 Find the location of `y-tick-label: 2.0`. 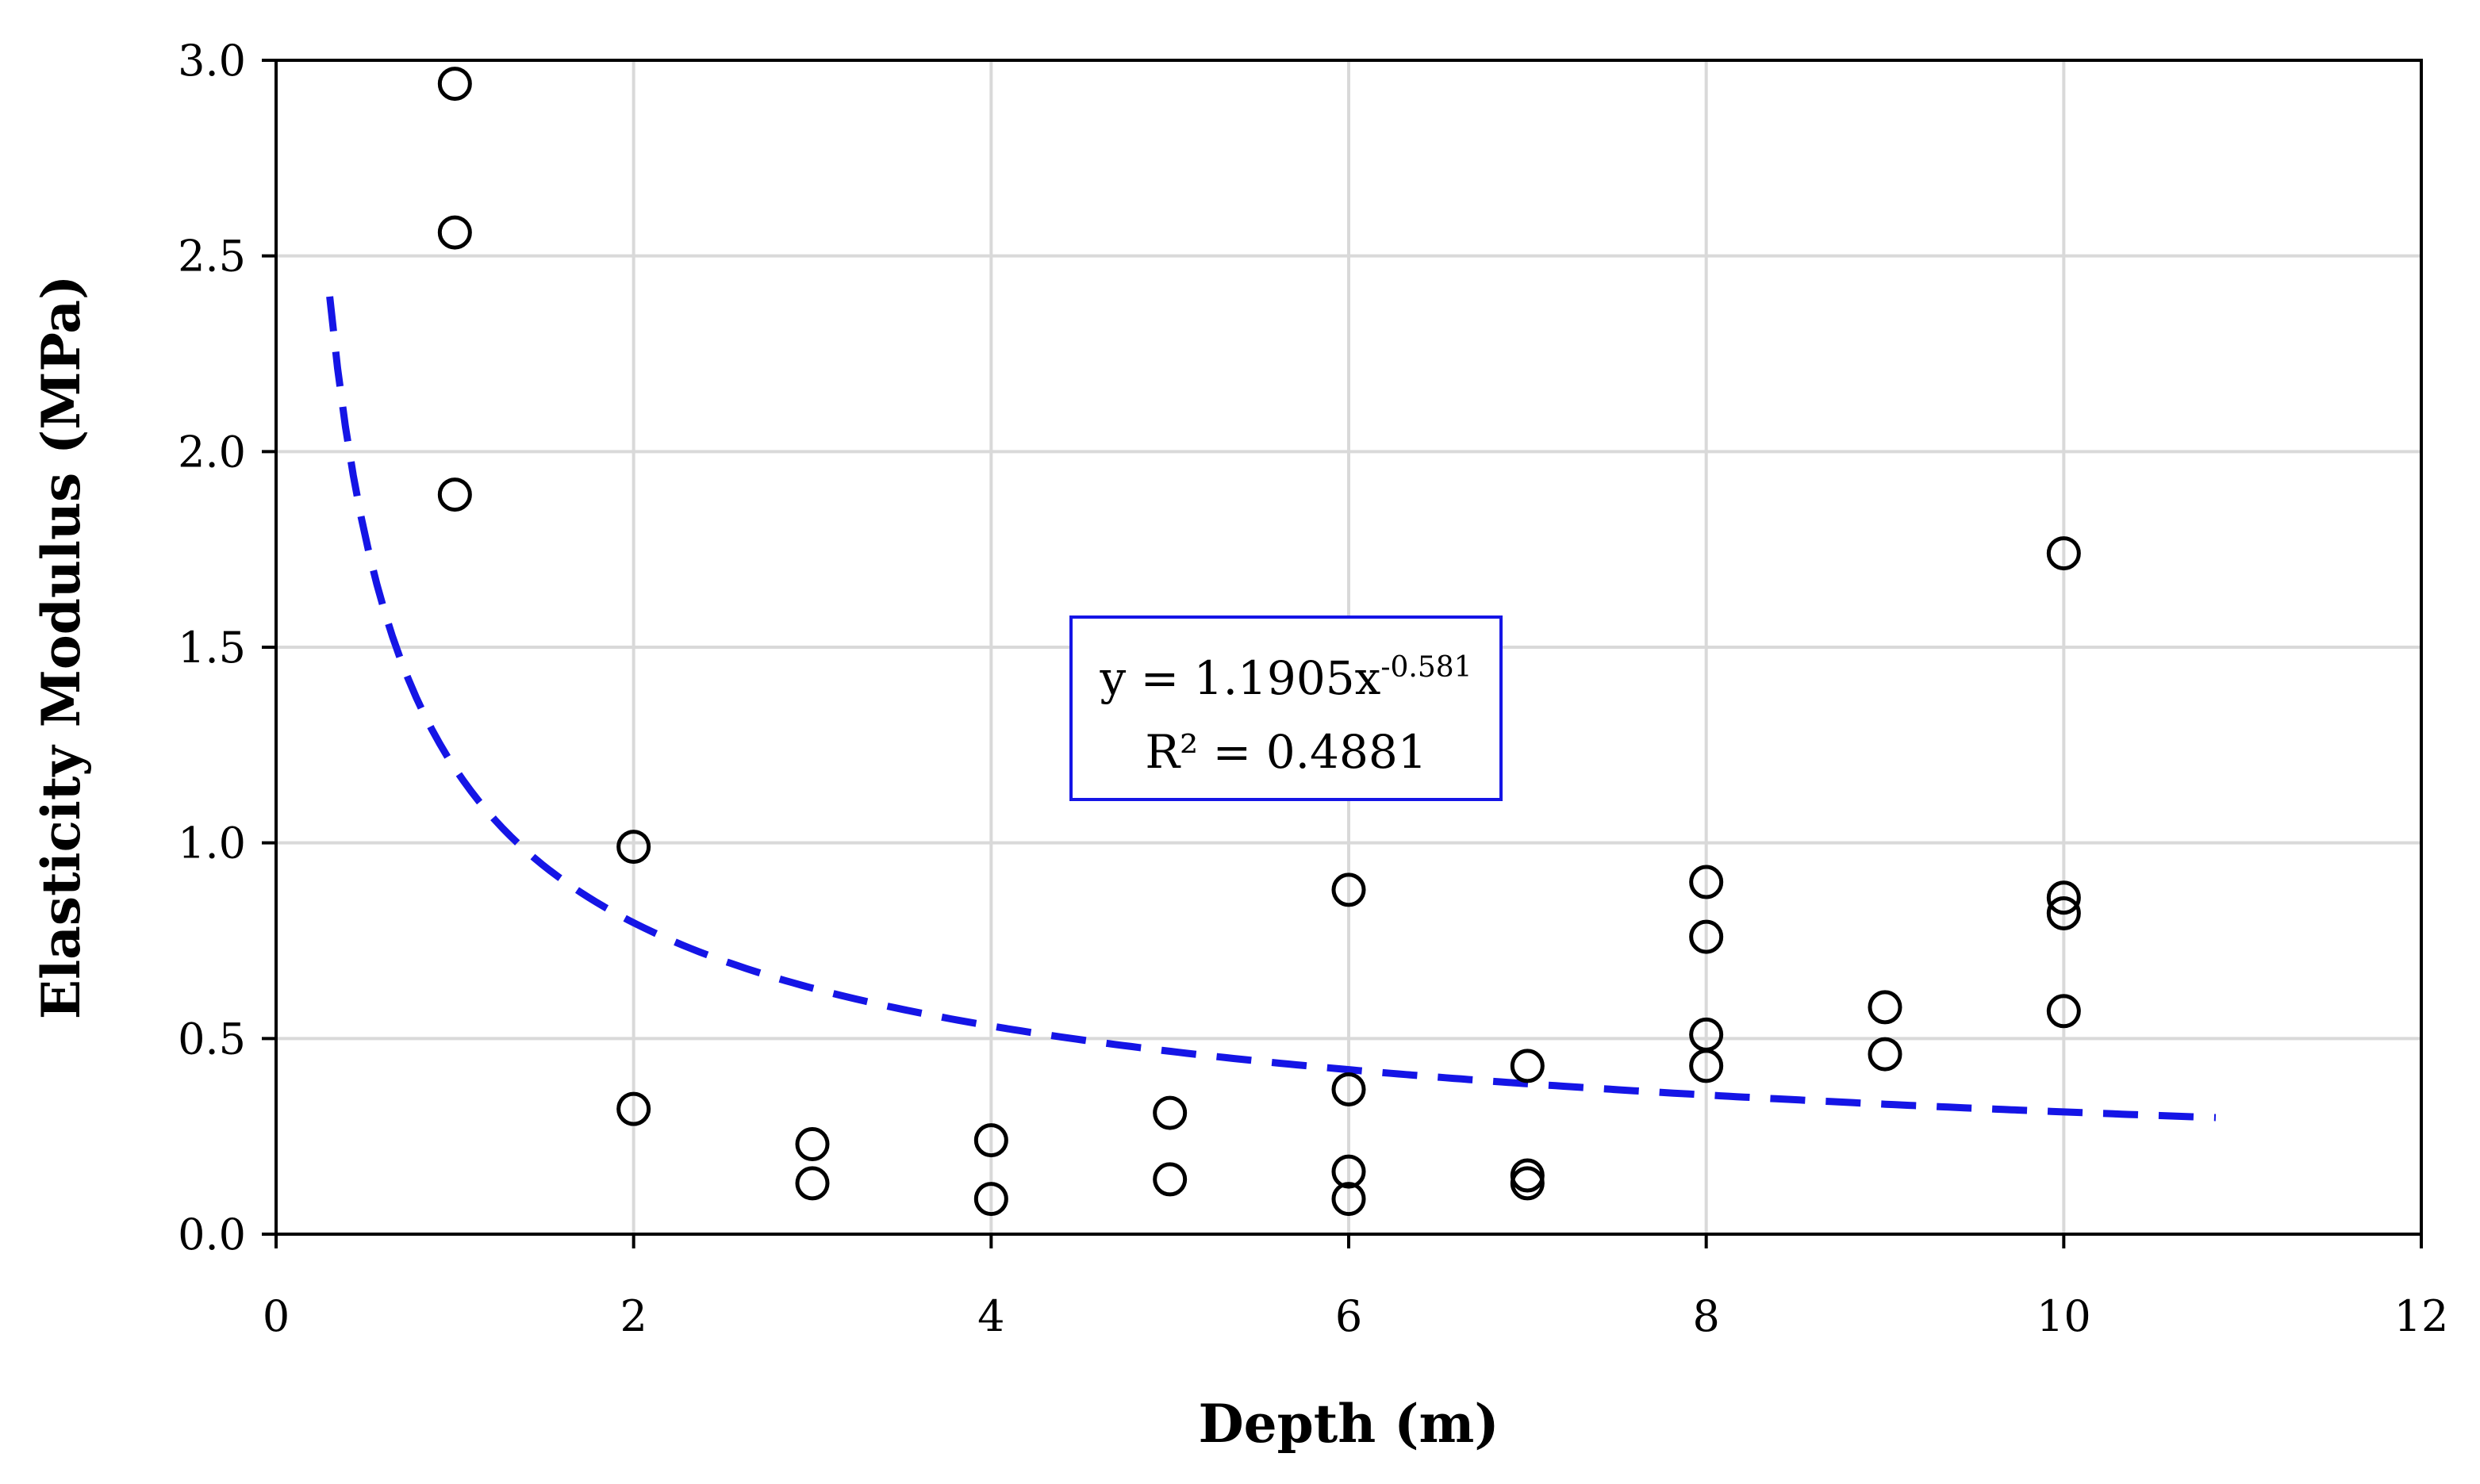

y-tick-label: 2.0 is located at coordinates (212, 452).